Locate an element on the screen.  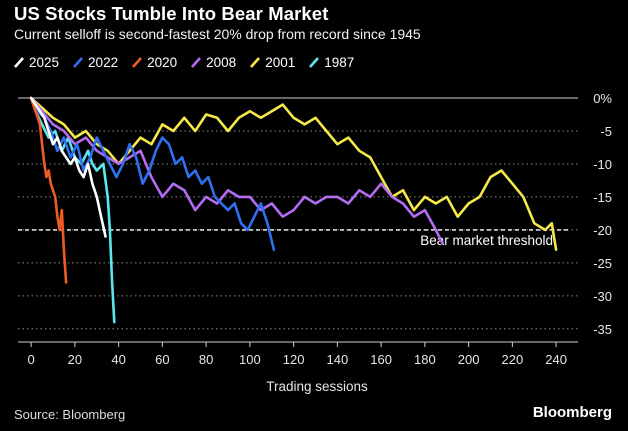
legend-swatch-1987 is located at coordinates (314, 62).